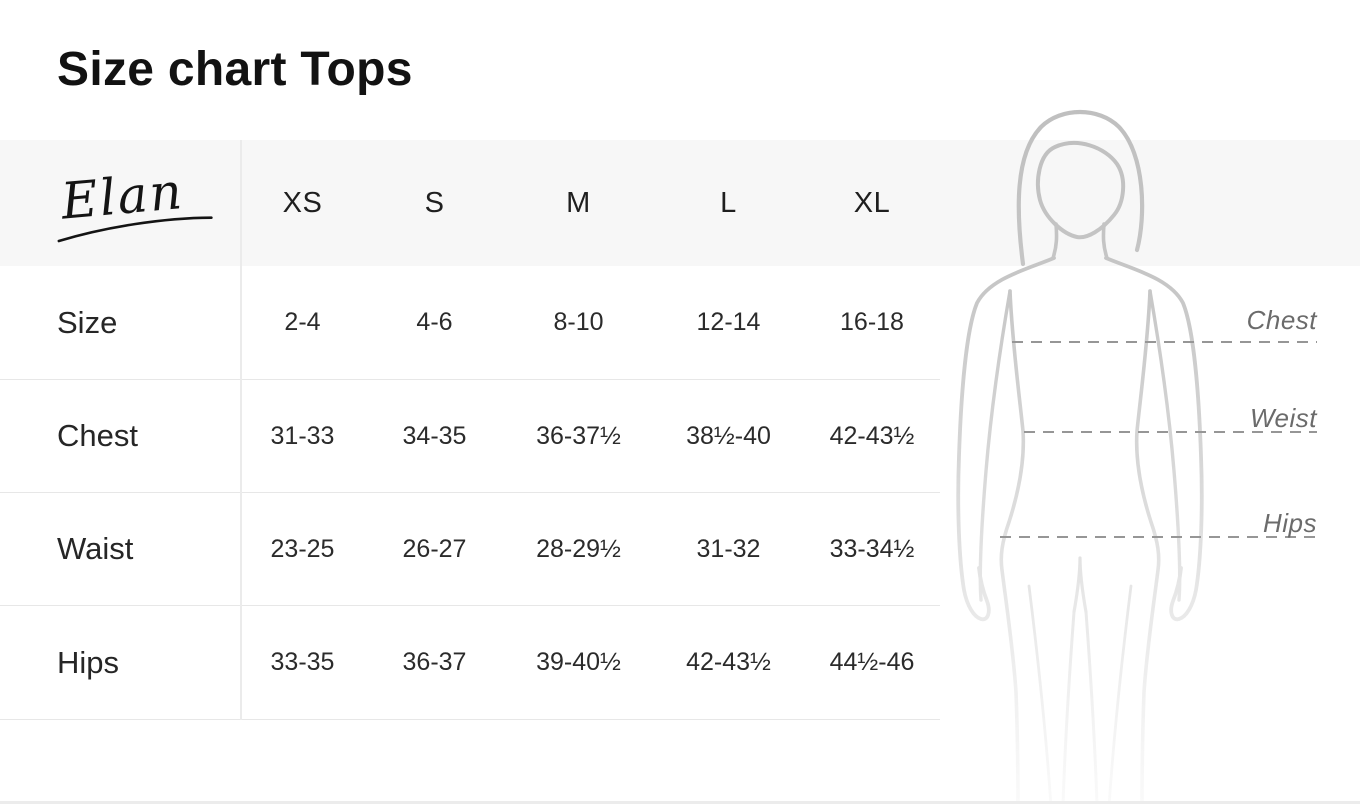 The image size is (1360, 804). Describe the element at coordinates (95, 548) in the screenshot. I see `row-label: Waist` at that location.